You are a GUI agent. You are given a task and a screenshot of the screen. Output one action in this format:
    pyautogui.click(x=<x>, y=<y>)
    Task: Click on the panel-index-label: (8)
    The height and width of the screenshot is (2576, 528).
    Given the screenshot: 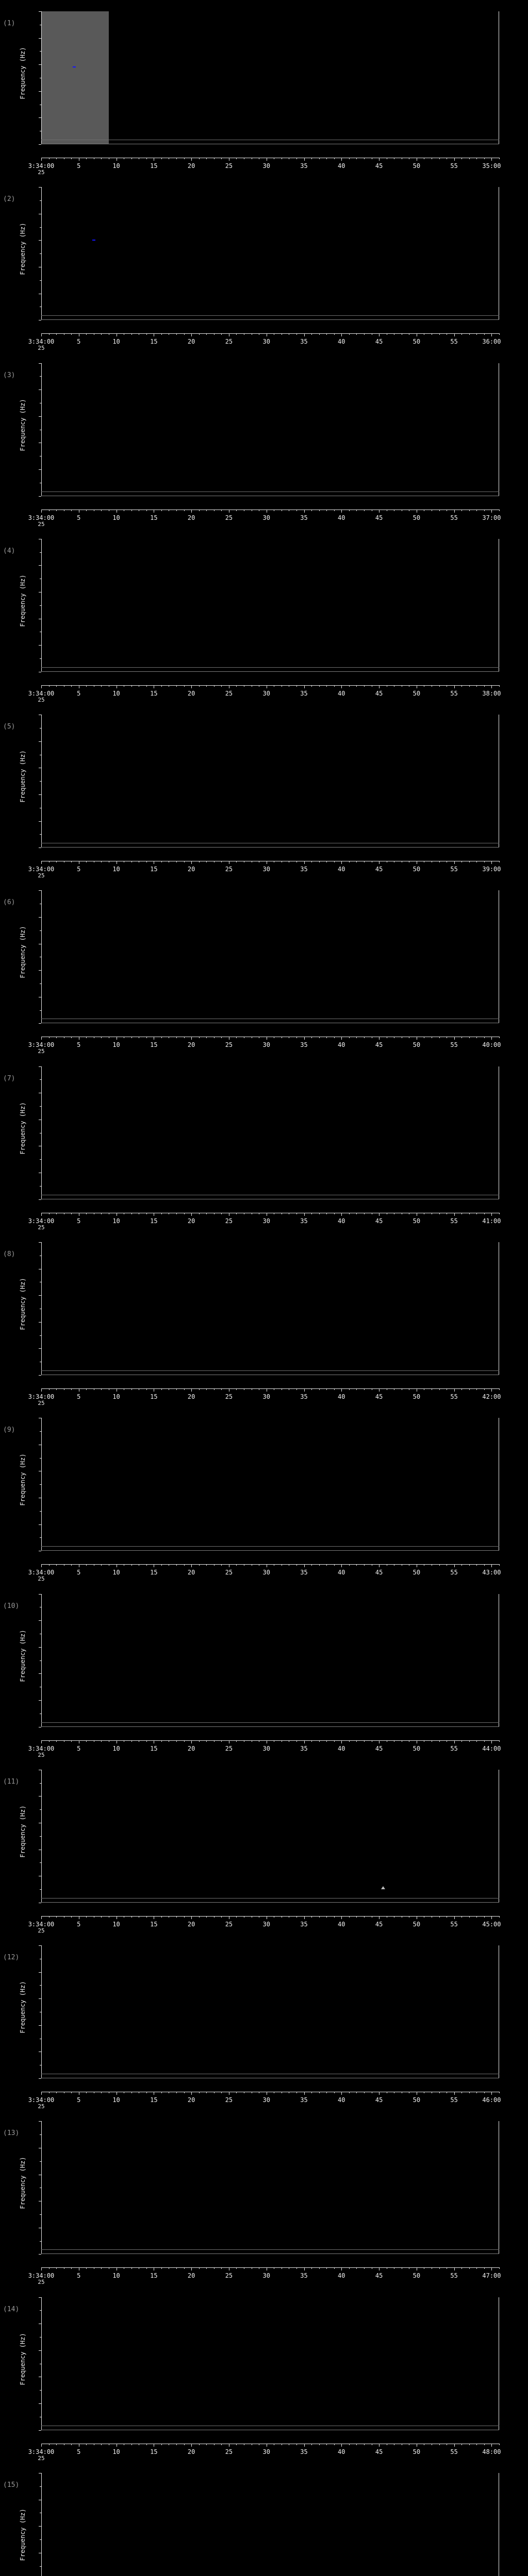 What is the action you would take?
    pyautogui.click(x=9, y=1254)
    